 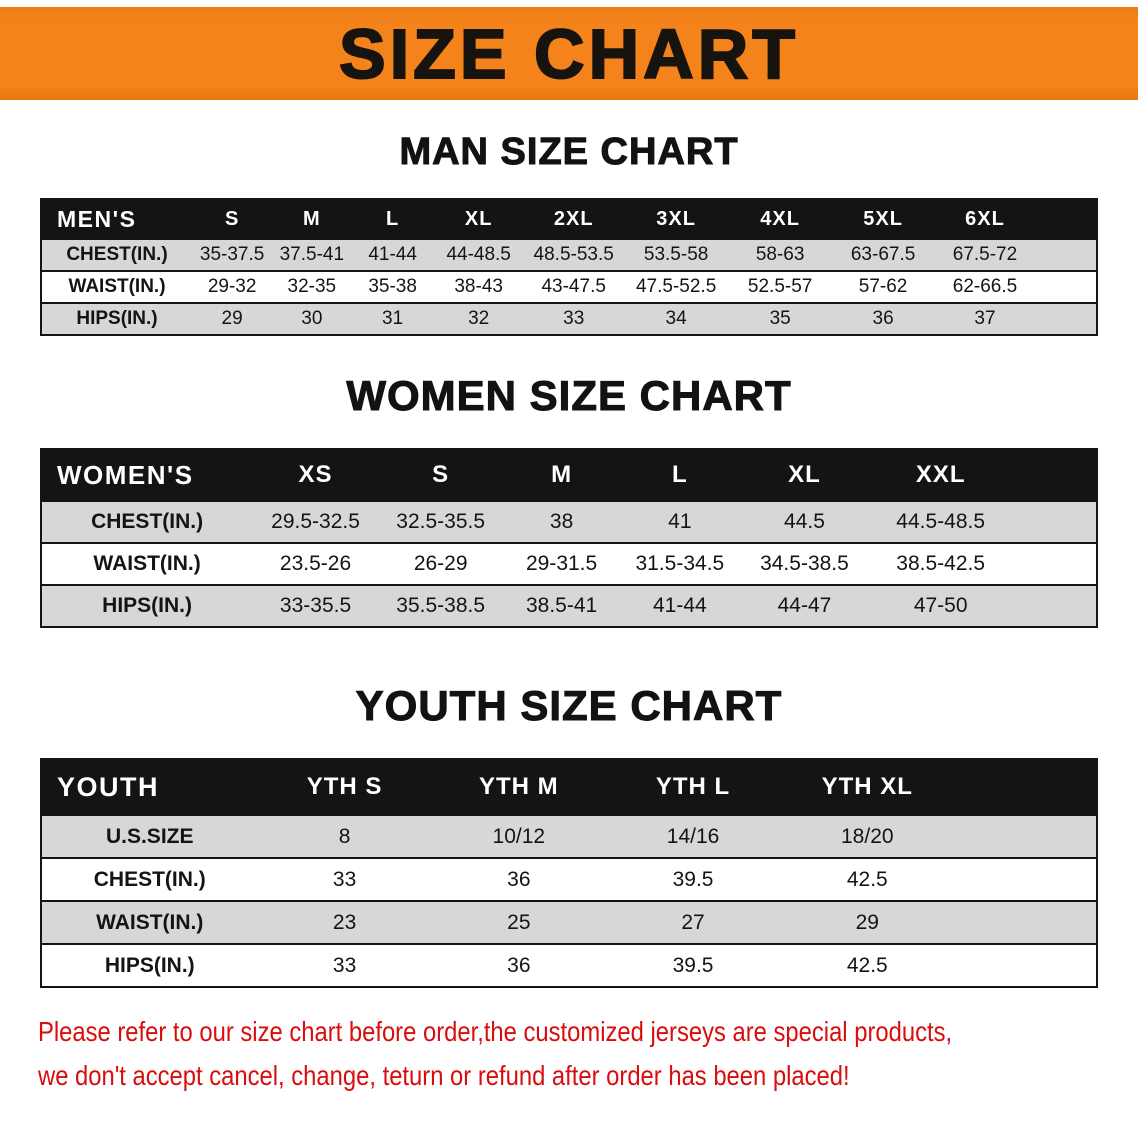 I want to click on value-cell: 35-38, so click(x=392, y=286).